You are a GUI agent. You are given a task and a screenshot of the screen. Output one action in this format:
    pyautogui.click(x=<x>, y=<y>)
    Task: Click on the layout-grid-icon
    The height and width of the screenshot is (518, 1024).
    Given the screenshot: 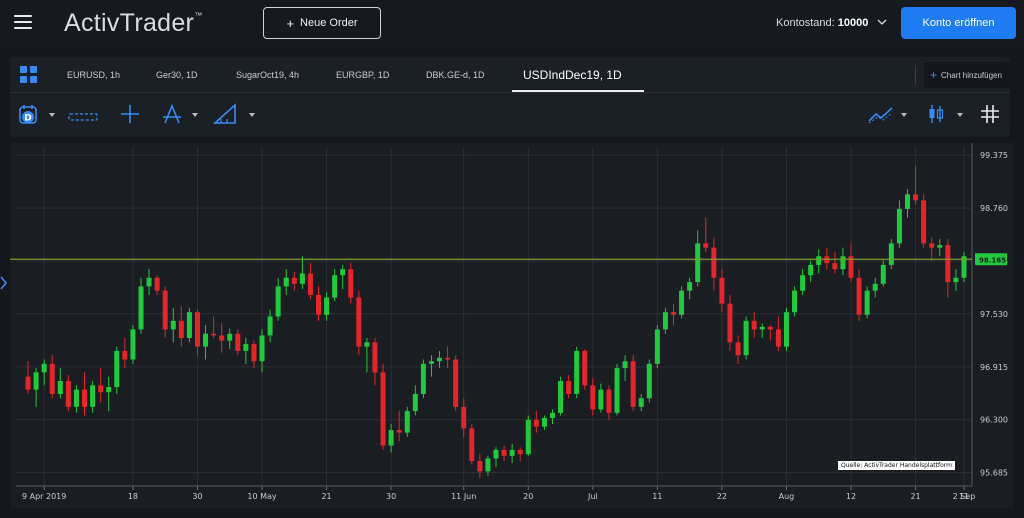 What is the action you would take?
    pyautogui.click(x=29, y=75)
    